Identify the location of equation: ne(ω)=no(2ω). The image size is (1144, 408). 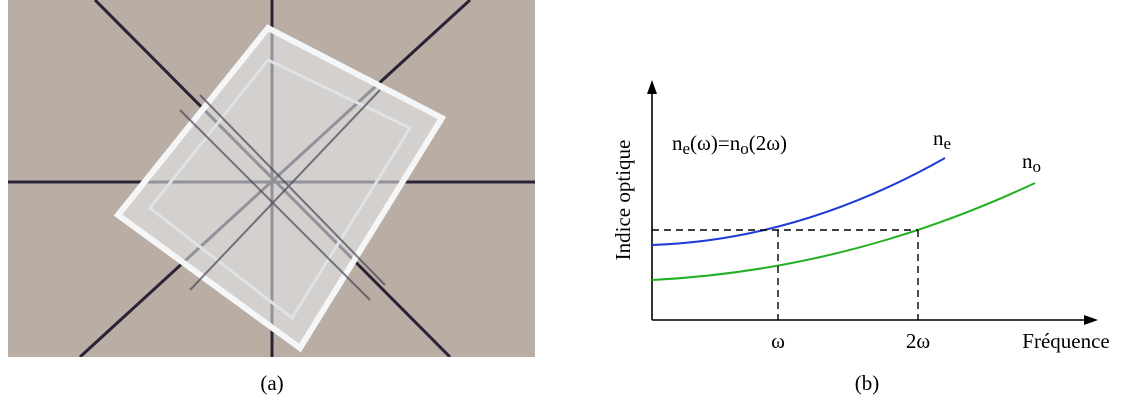
(729, 144).